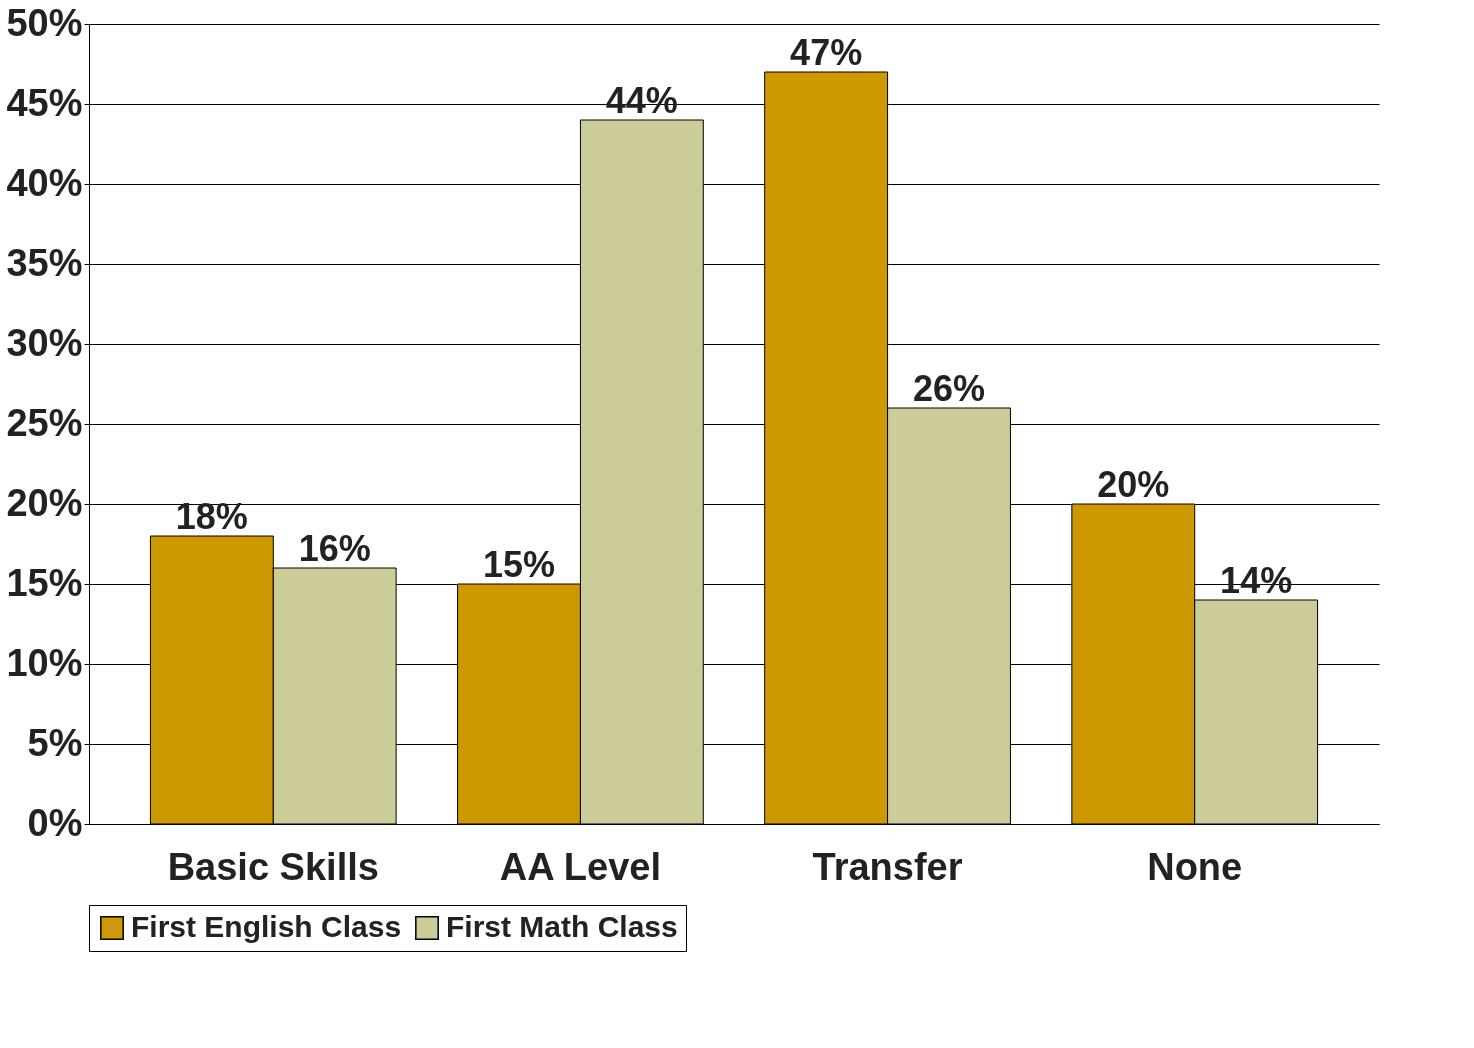 The width and height of the screenshot is (1474, 1048). I want to click on y-tick-label: 10%, so click(44, 662).